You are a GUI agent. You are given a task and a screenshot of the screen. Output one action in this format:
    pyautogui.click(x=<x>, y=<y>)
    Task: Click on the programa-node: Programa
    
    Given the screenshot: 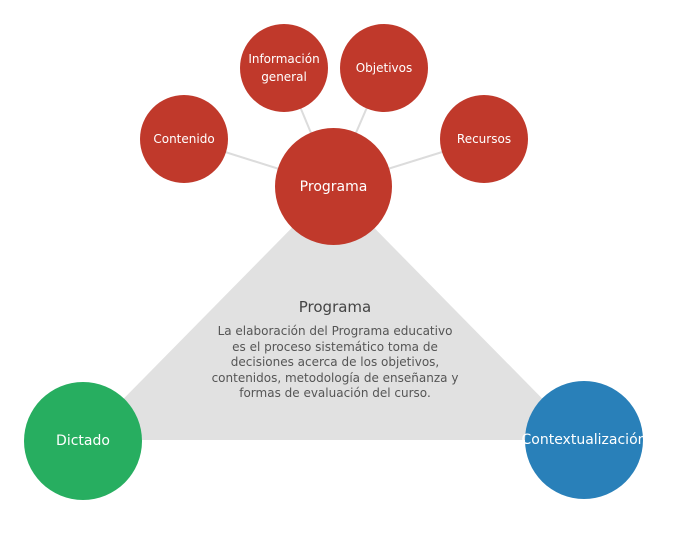 What is the action you would take?
    pyautogui.click(x=333, y=186)
    